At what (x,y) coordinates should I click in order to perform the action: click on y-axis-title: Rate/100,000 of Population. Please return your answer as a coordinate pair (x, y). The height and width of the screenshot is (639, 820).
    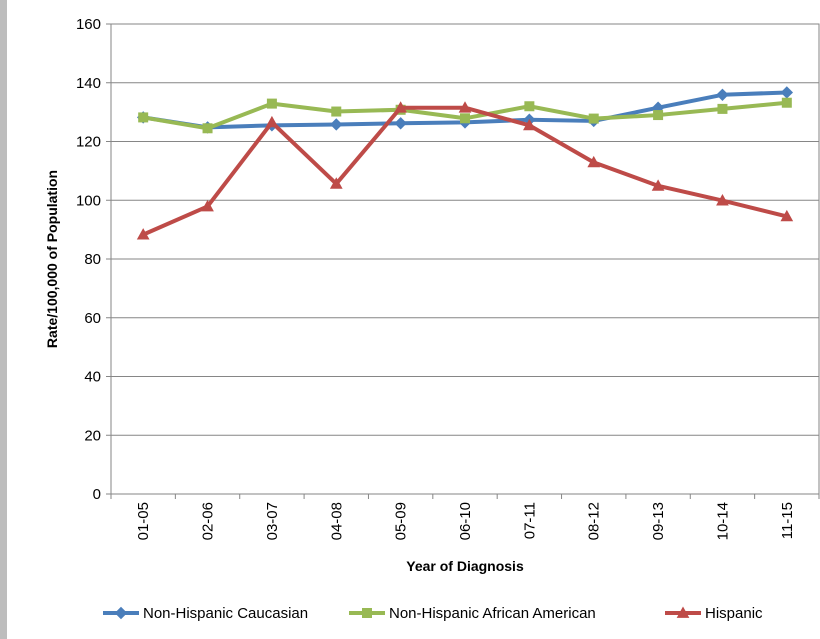
    Looking at the image, I should click on (52, 259).